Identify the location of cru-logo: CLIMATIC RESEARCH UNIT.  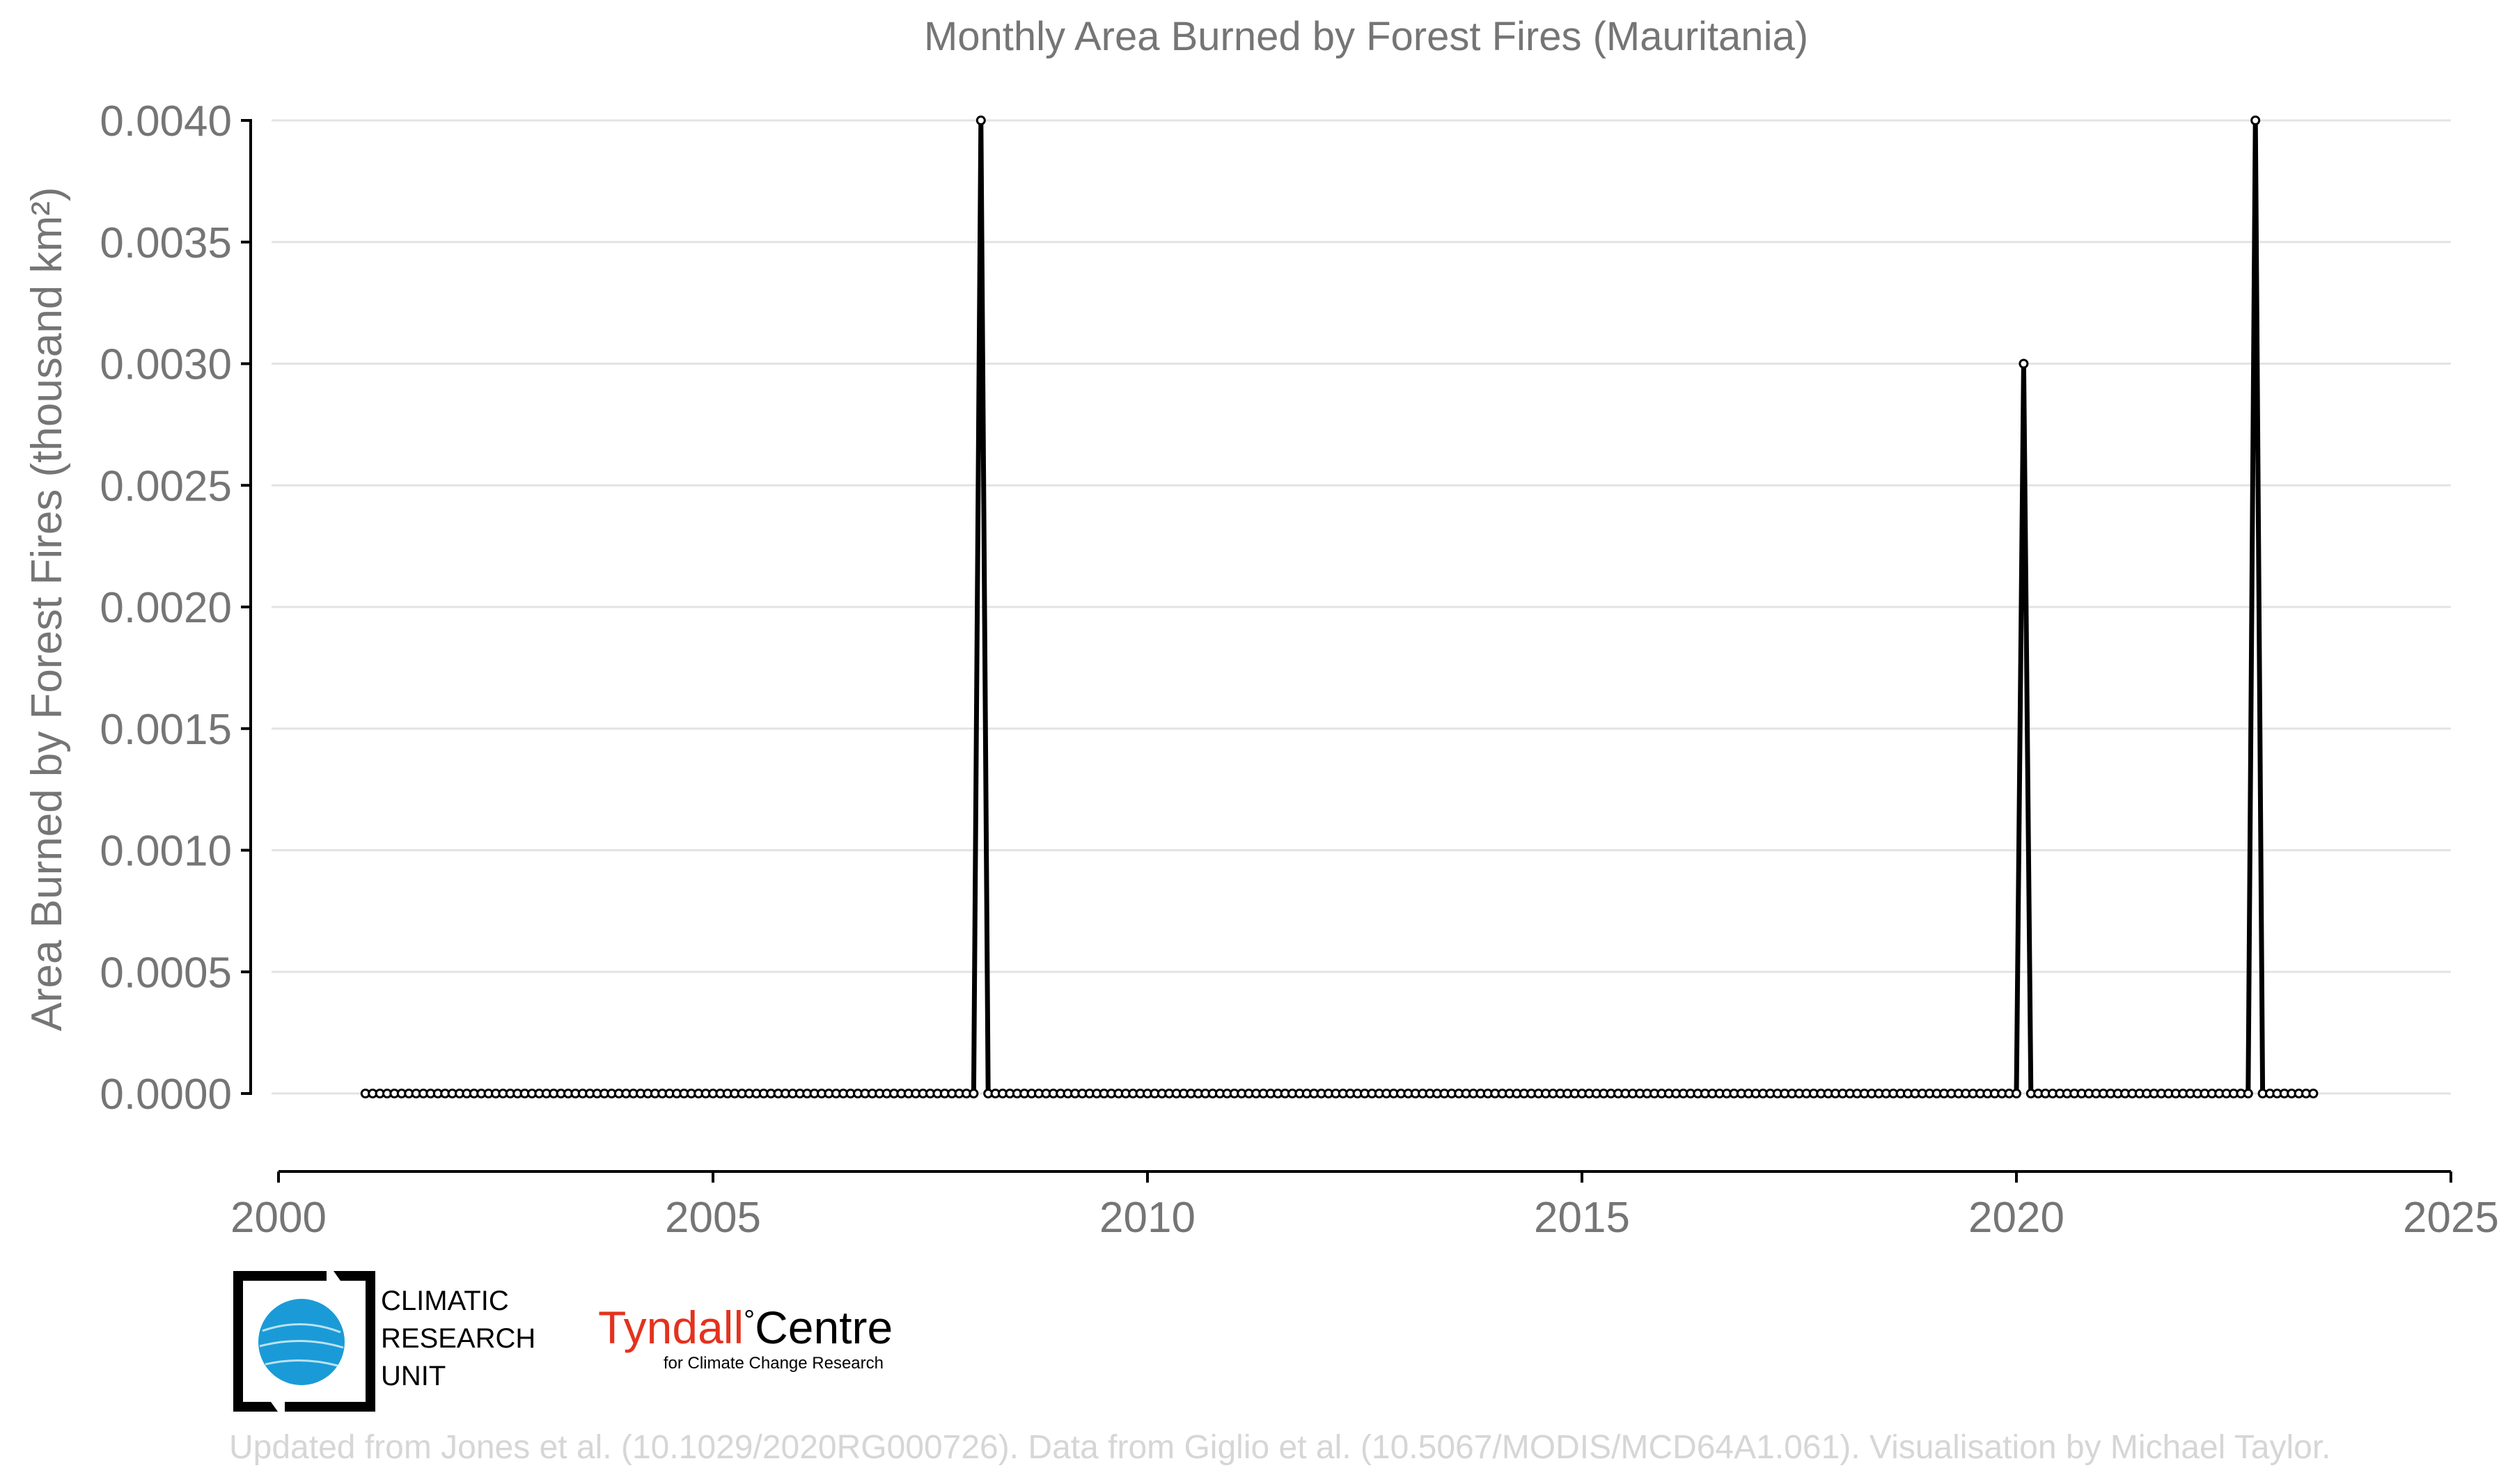
(384, 1341).